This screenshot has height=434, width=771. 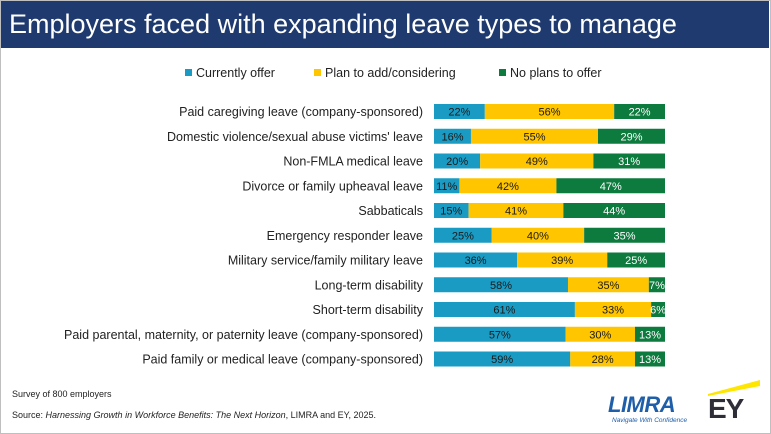 I want to click on data-label: 39%, so click(x=562, y=261).